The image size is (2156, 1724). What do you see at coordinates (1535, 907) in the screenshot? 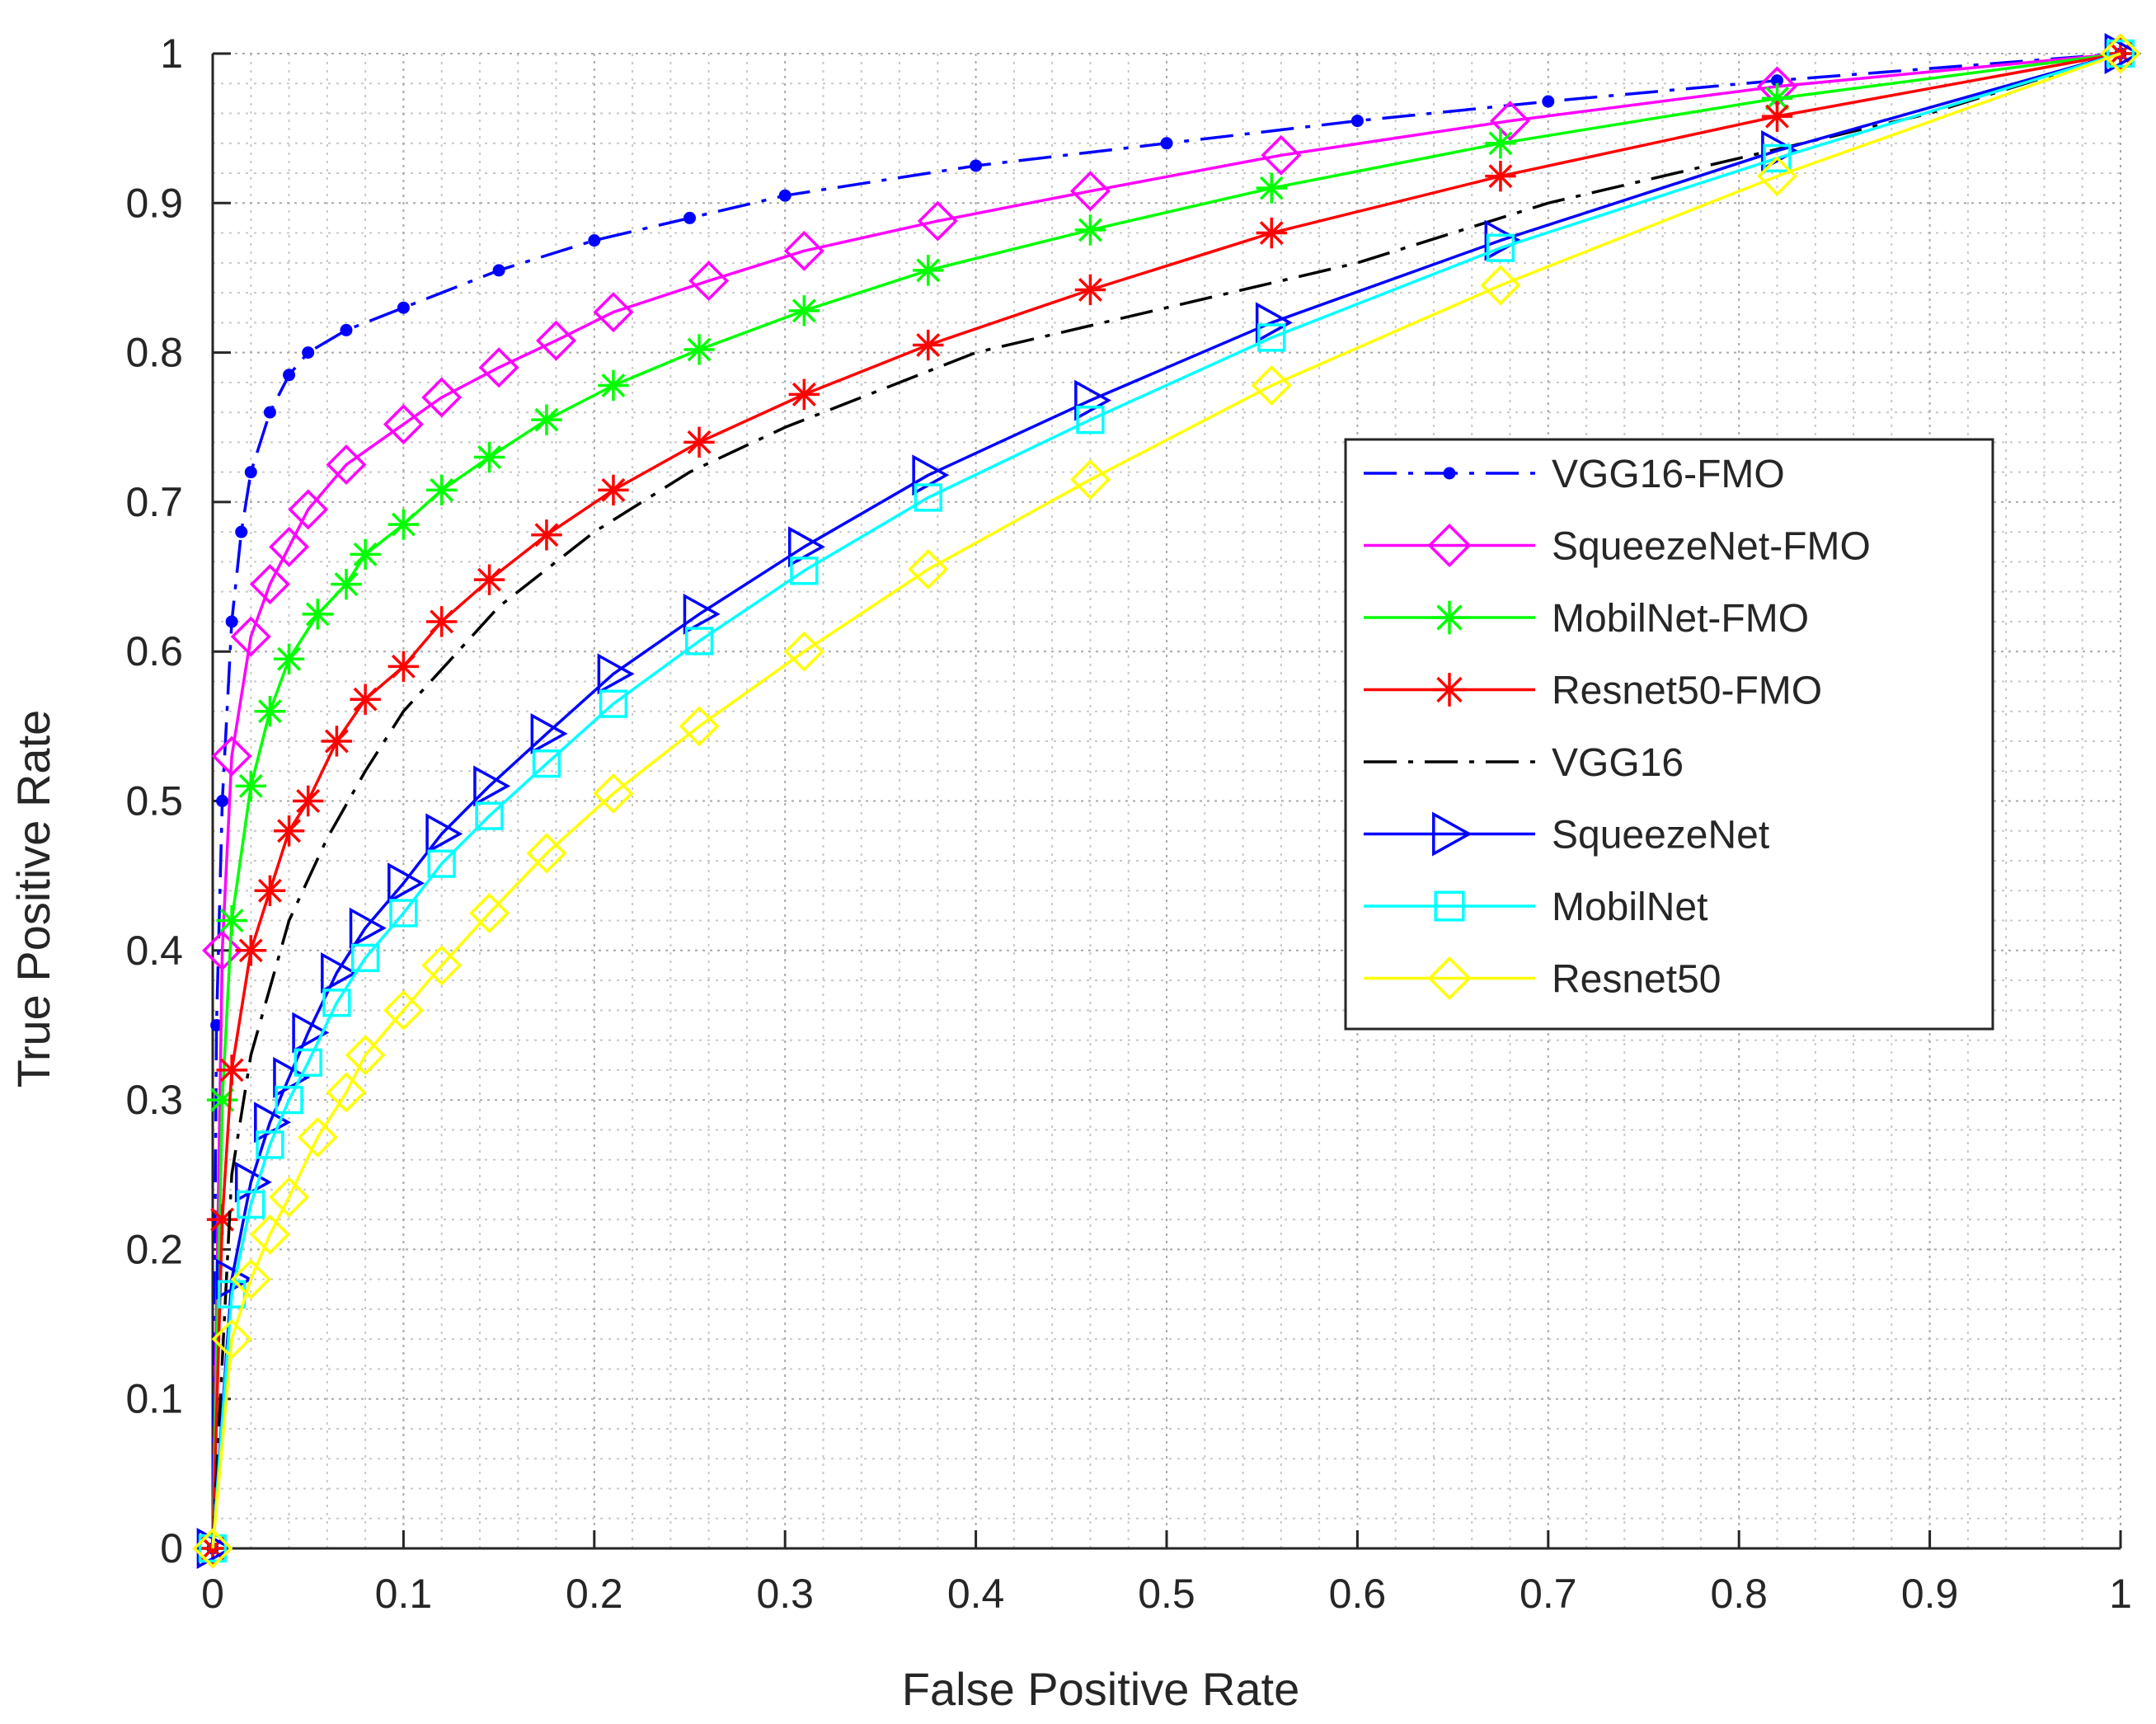
I see `legend-entry-mobilnet: MobilNet` at bounding box center [1535, 907].